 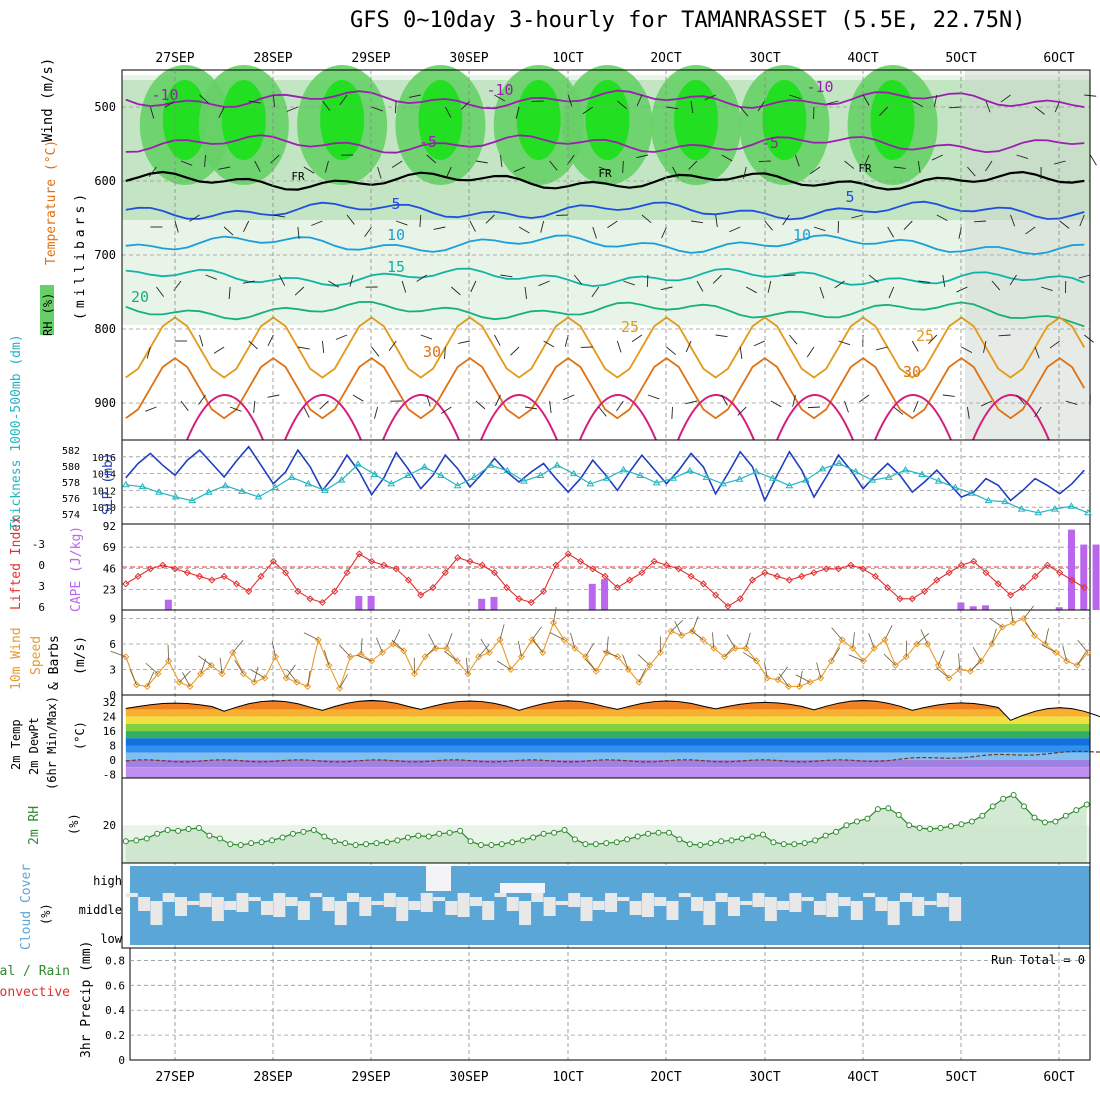 What do you see at coordinates (605, 580) in the screenshot?
I see `lifted-index-line` at bounding box center [605, 580].